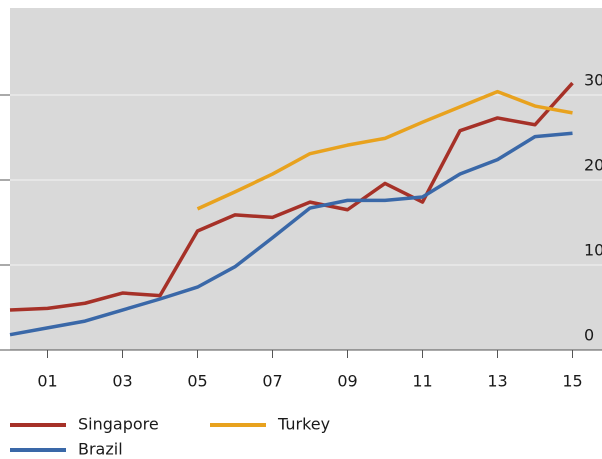  I want to click on x-tick-label: 03, so click(122, 381).